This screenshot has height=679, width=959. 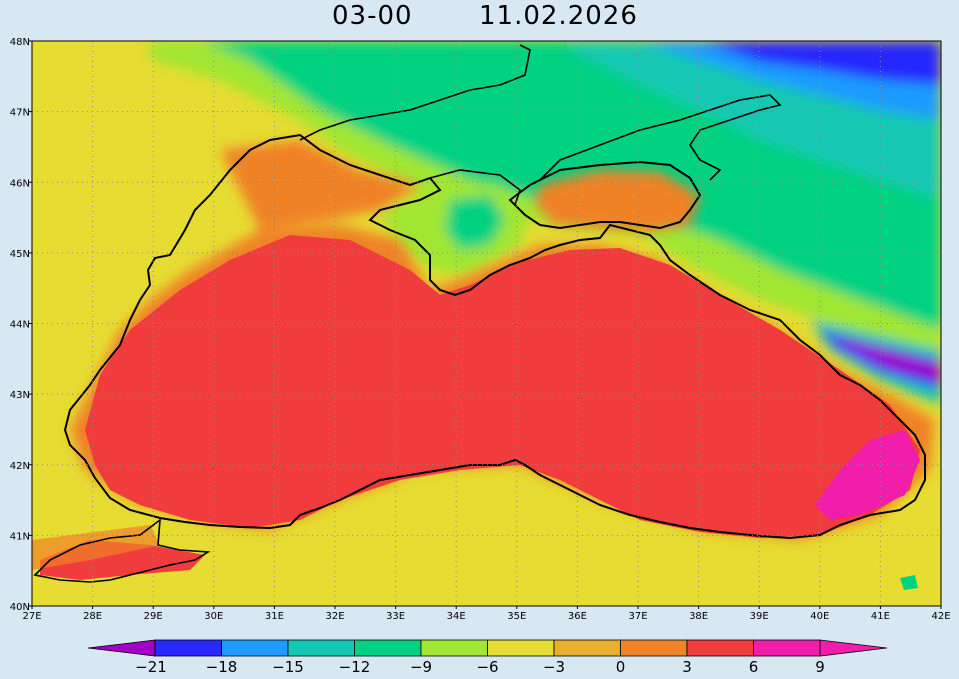 I want to click on map-title: 03-00 11.02.2026, so click(x=479, y=20).